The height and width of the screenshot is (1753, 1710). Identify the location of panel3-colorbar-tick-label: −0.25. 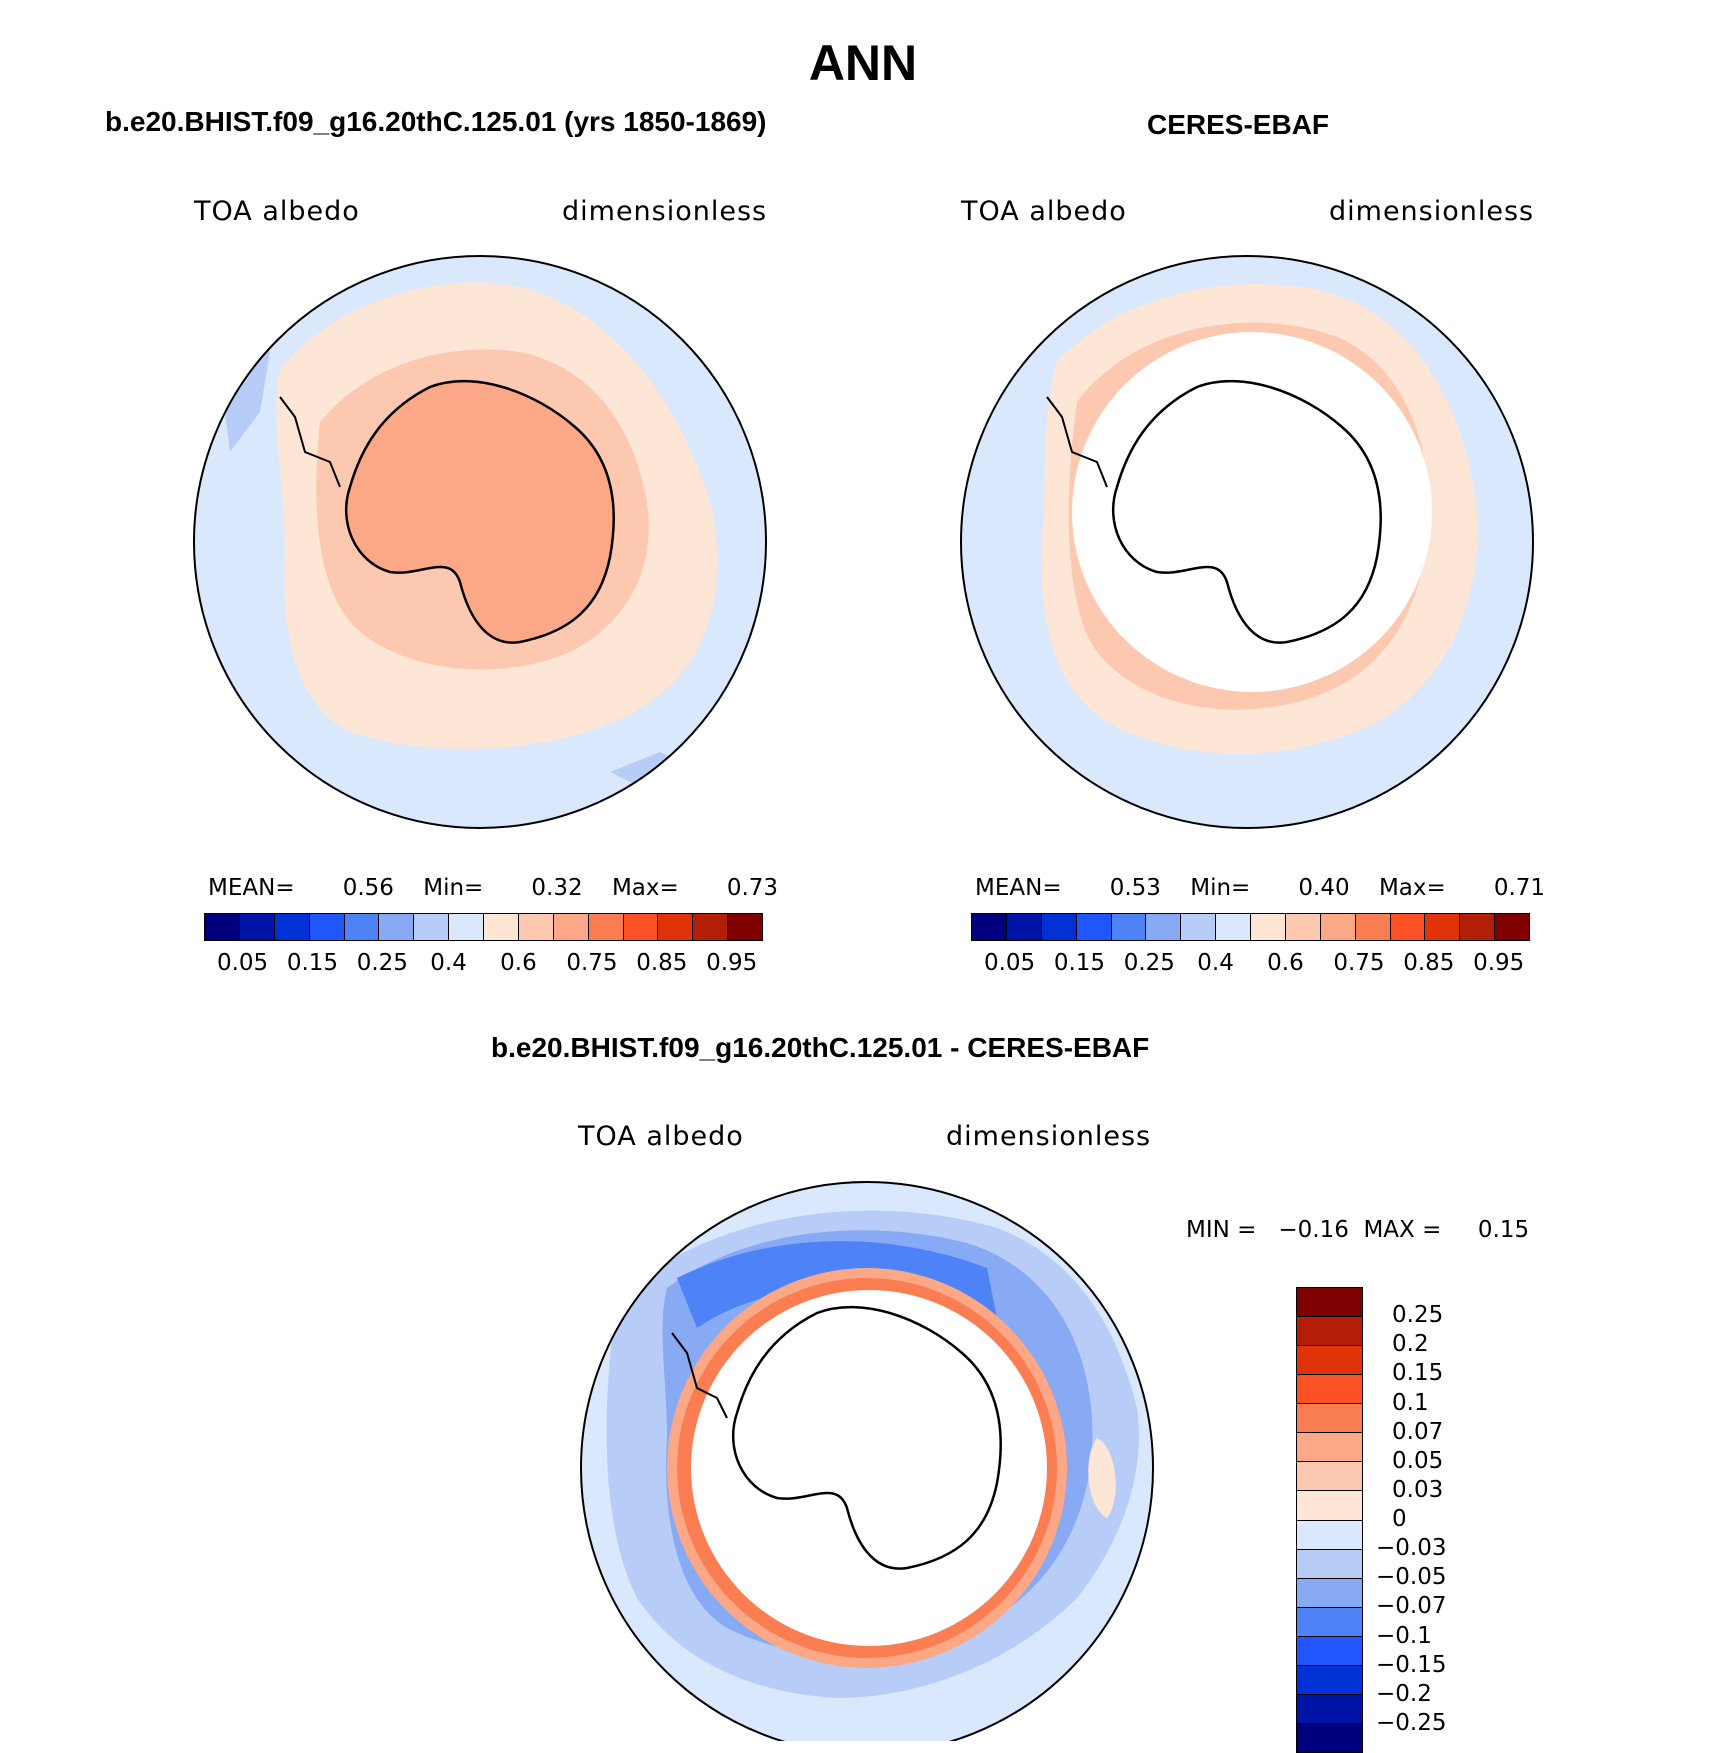
(1411, 1722).